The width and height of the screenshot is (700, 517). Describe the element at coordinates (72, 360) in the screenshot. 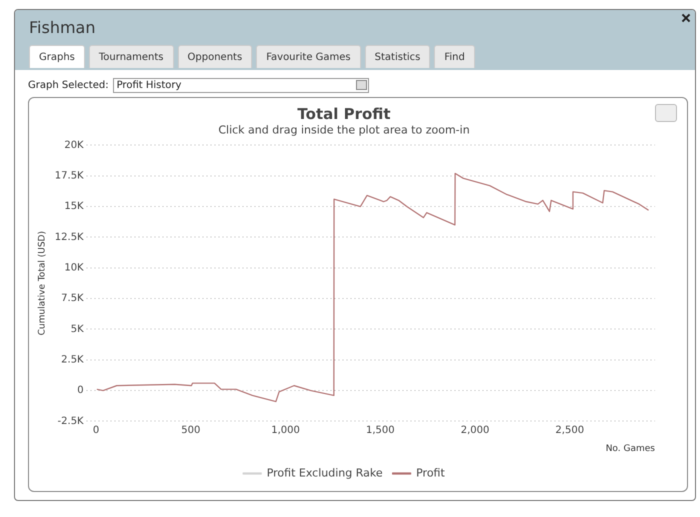

I see `y-tick-label: 2.5K` at that location.